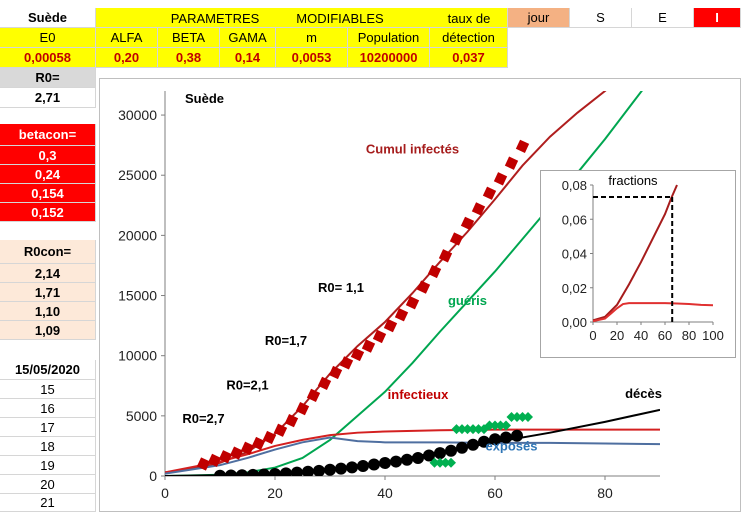  What do you see at coordinates (717, 18) in the screenshot?
I see `col-i: I` at bounding box center [717, 18].